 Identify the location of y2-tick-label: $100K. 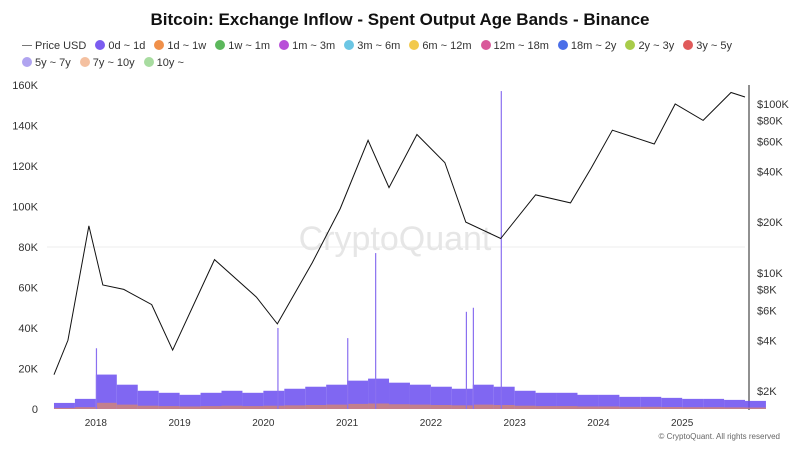
(773, 105).